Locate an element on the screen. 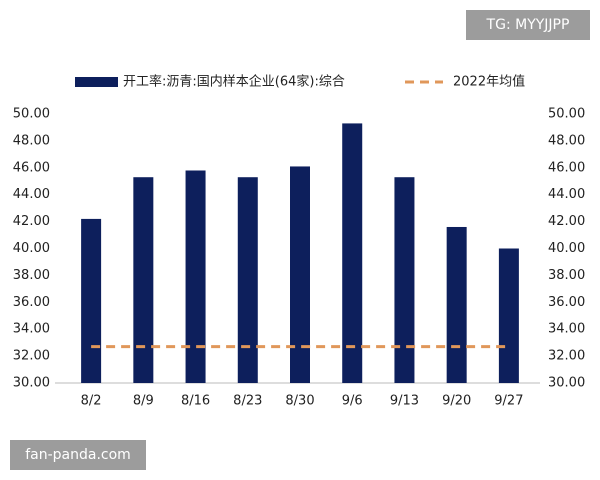  x-tick-label: 8/2 is located at coordinates (91, 401).